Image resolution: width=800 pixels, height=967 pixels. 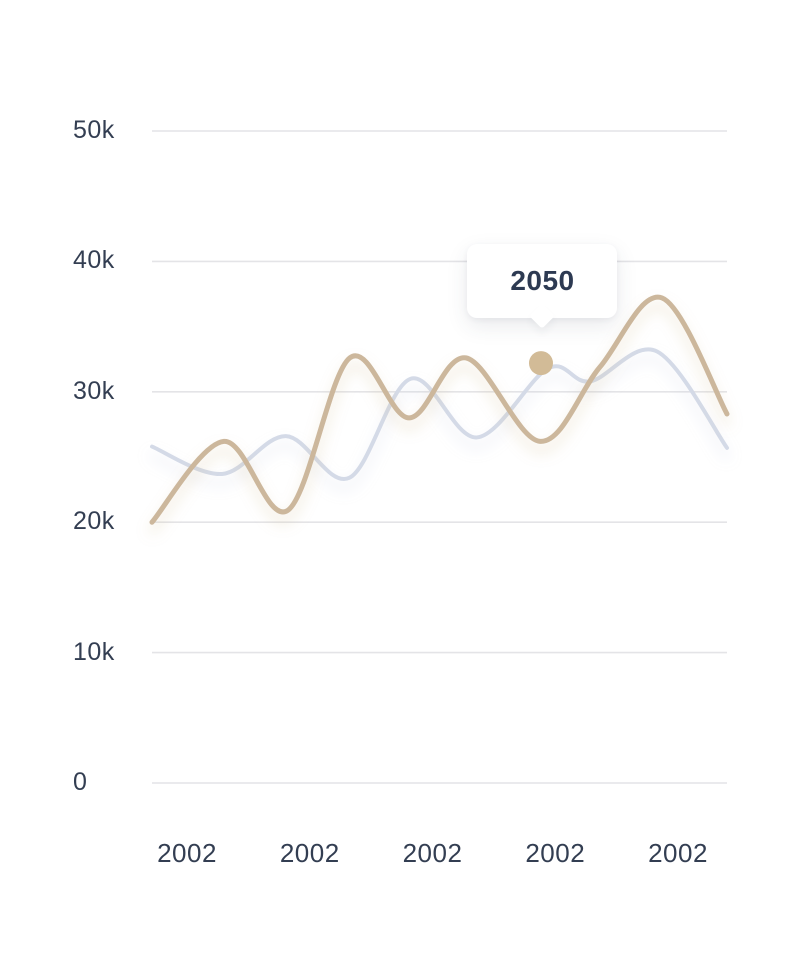 What do you see at coordinates (542, 281) in the screenshot?
I see `tooltip-value: 2050` at bounding box center [542, 281].